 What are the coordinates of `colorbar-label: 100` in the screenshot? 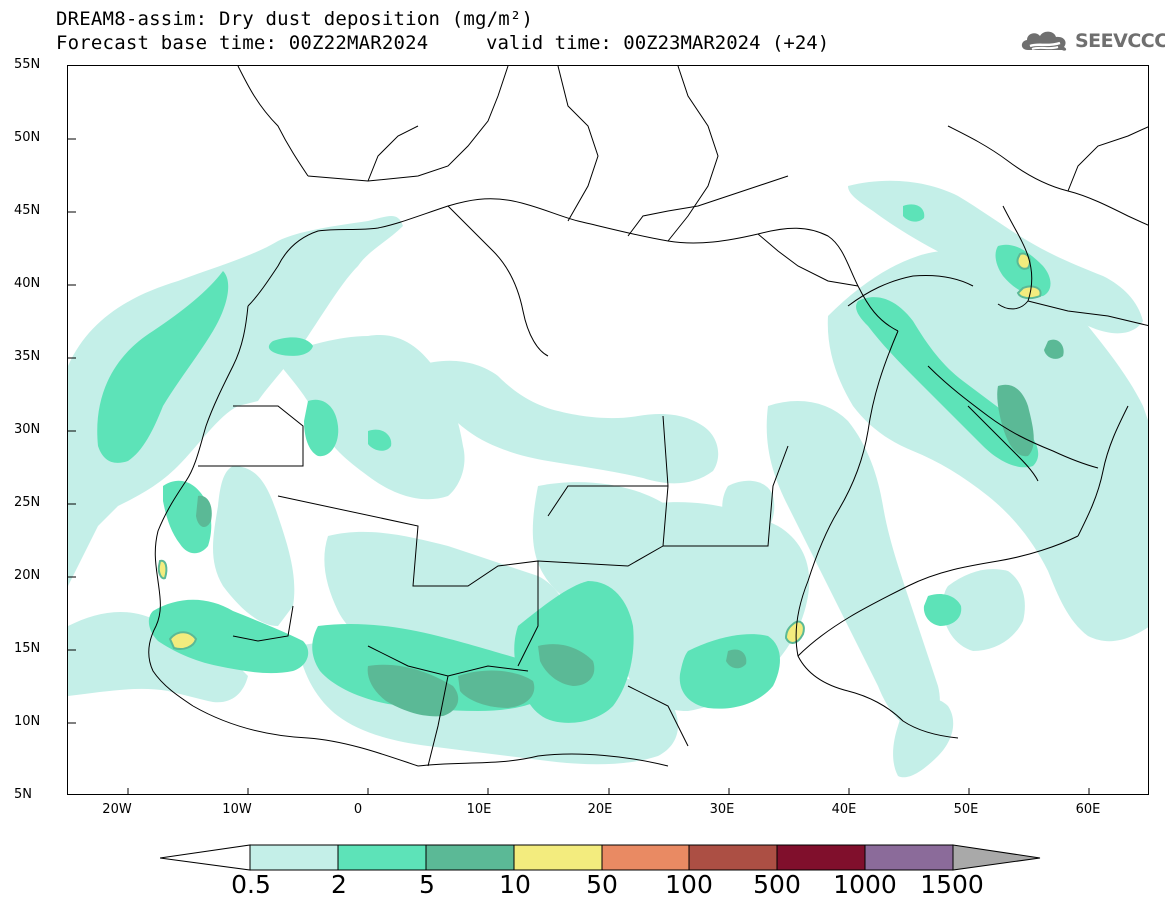 It's located at (689, 884).